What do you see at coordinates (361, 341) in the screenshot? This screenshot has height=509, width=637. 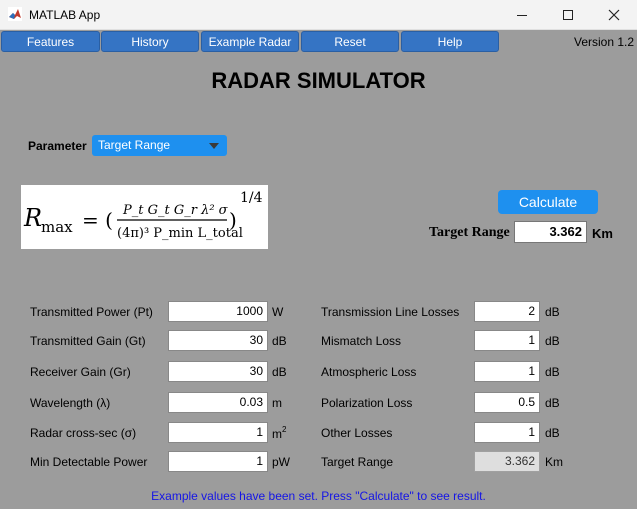 I see `mismatch-loss-label: Mismatch Loss` at bounding box center [361, 341].